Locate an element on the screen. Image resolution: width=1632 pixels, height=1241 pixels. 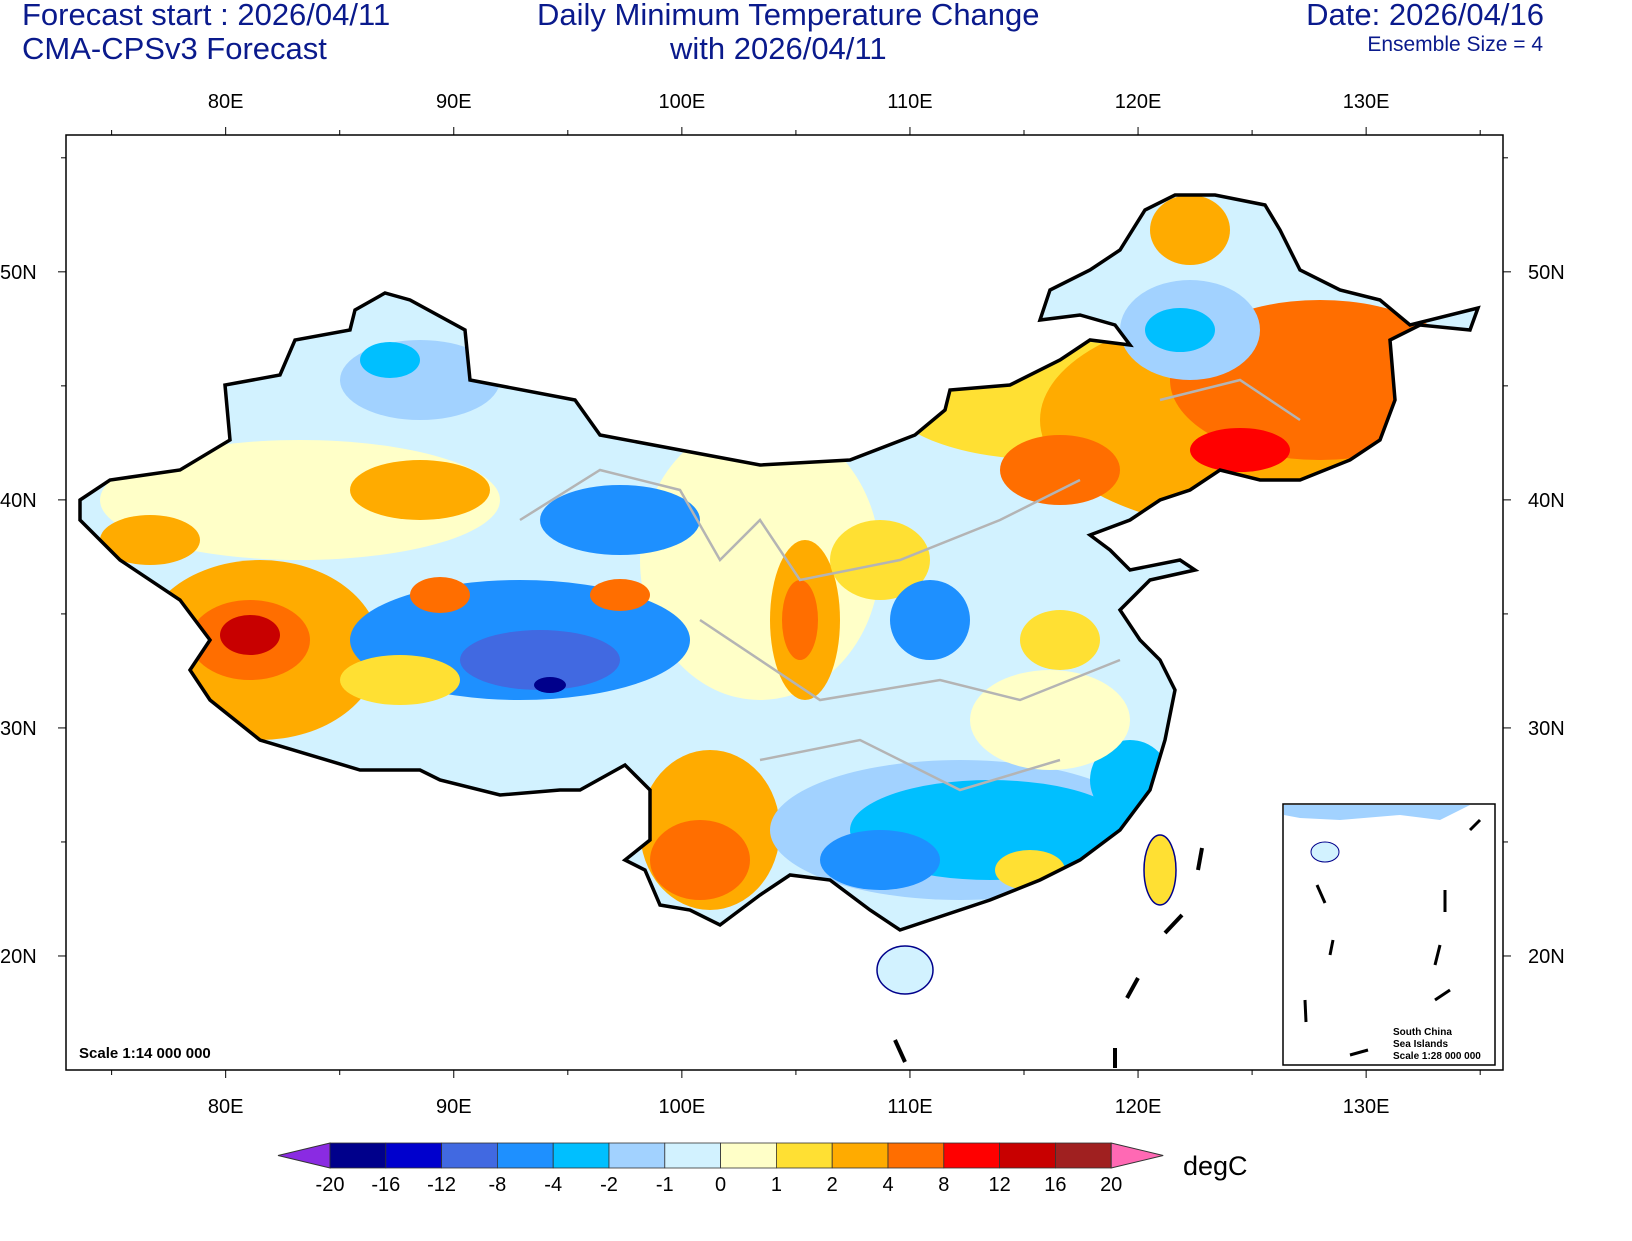
colorbar-label: -12 is located at coordinates (441, 1185).